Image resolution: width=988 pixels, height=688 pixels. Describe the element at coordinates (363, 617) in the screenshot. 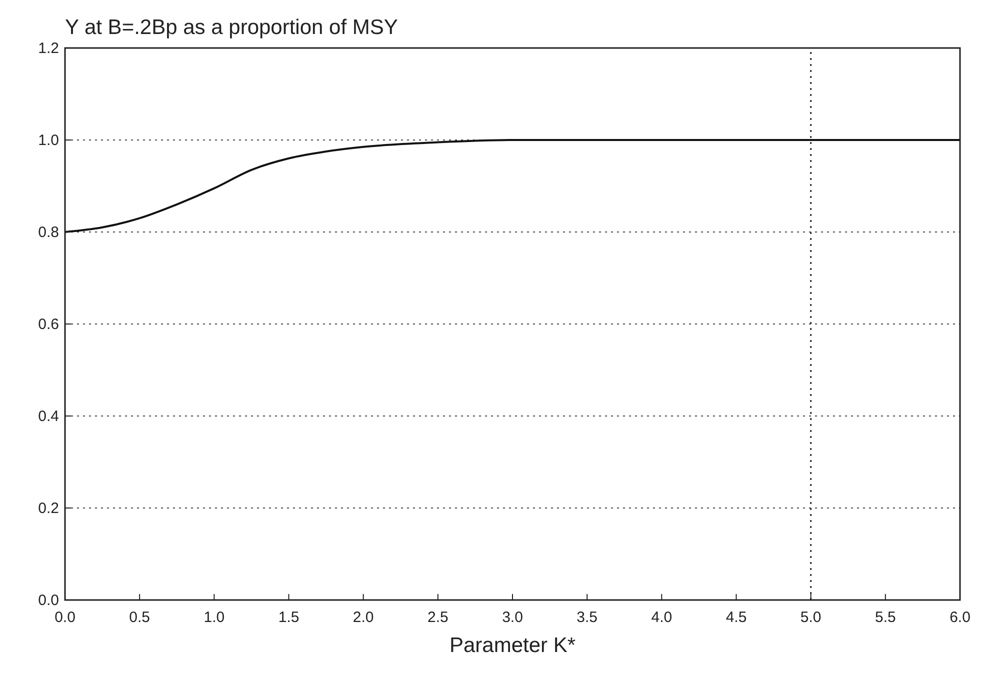

I see `x-tick-label: 2.0` at that location.